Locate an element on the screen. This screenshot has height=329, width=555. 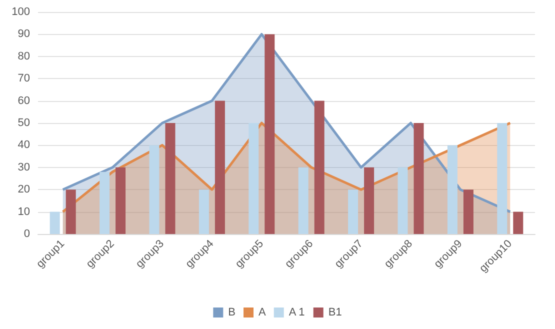
y-tick-label: 70 is located at coordinates (24, 78).